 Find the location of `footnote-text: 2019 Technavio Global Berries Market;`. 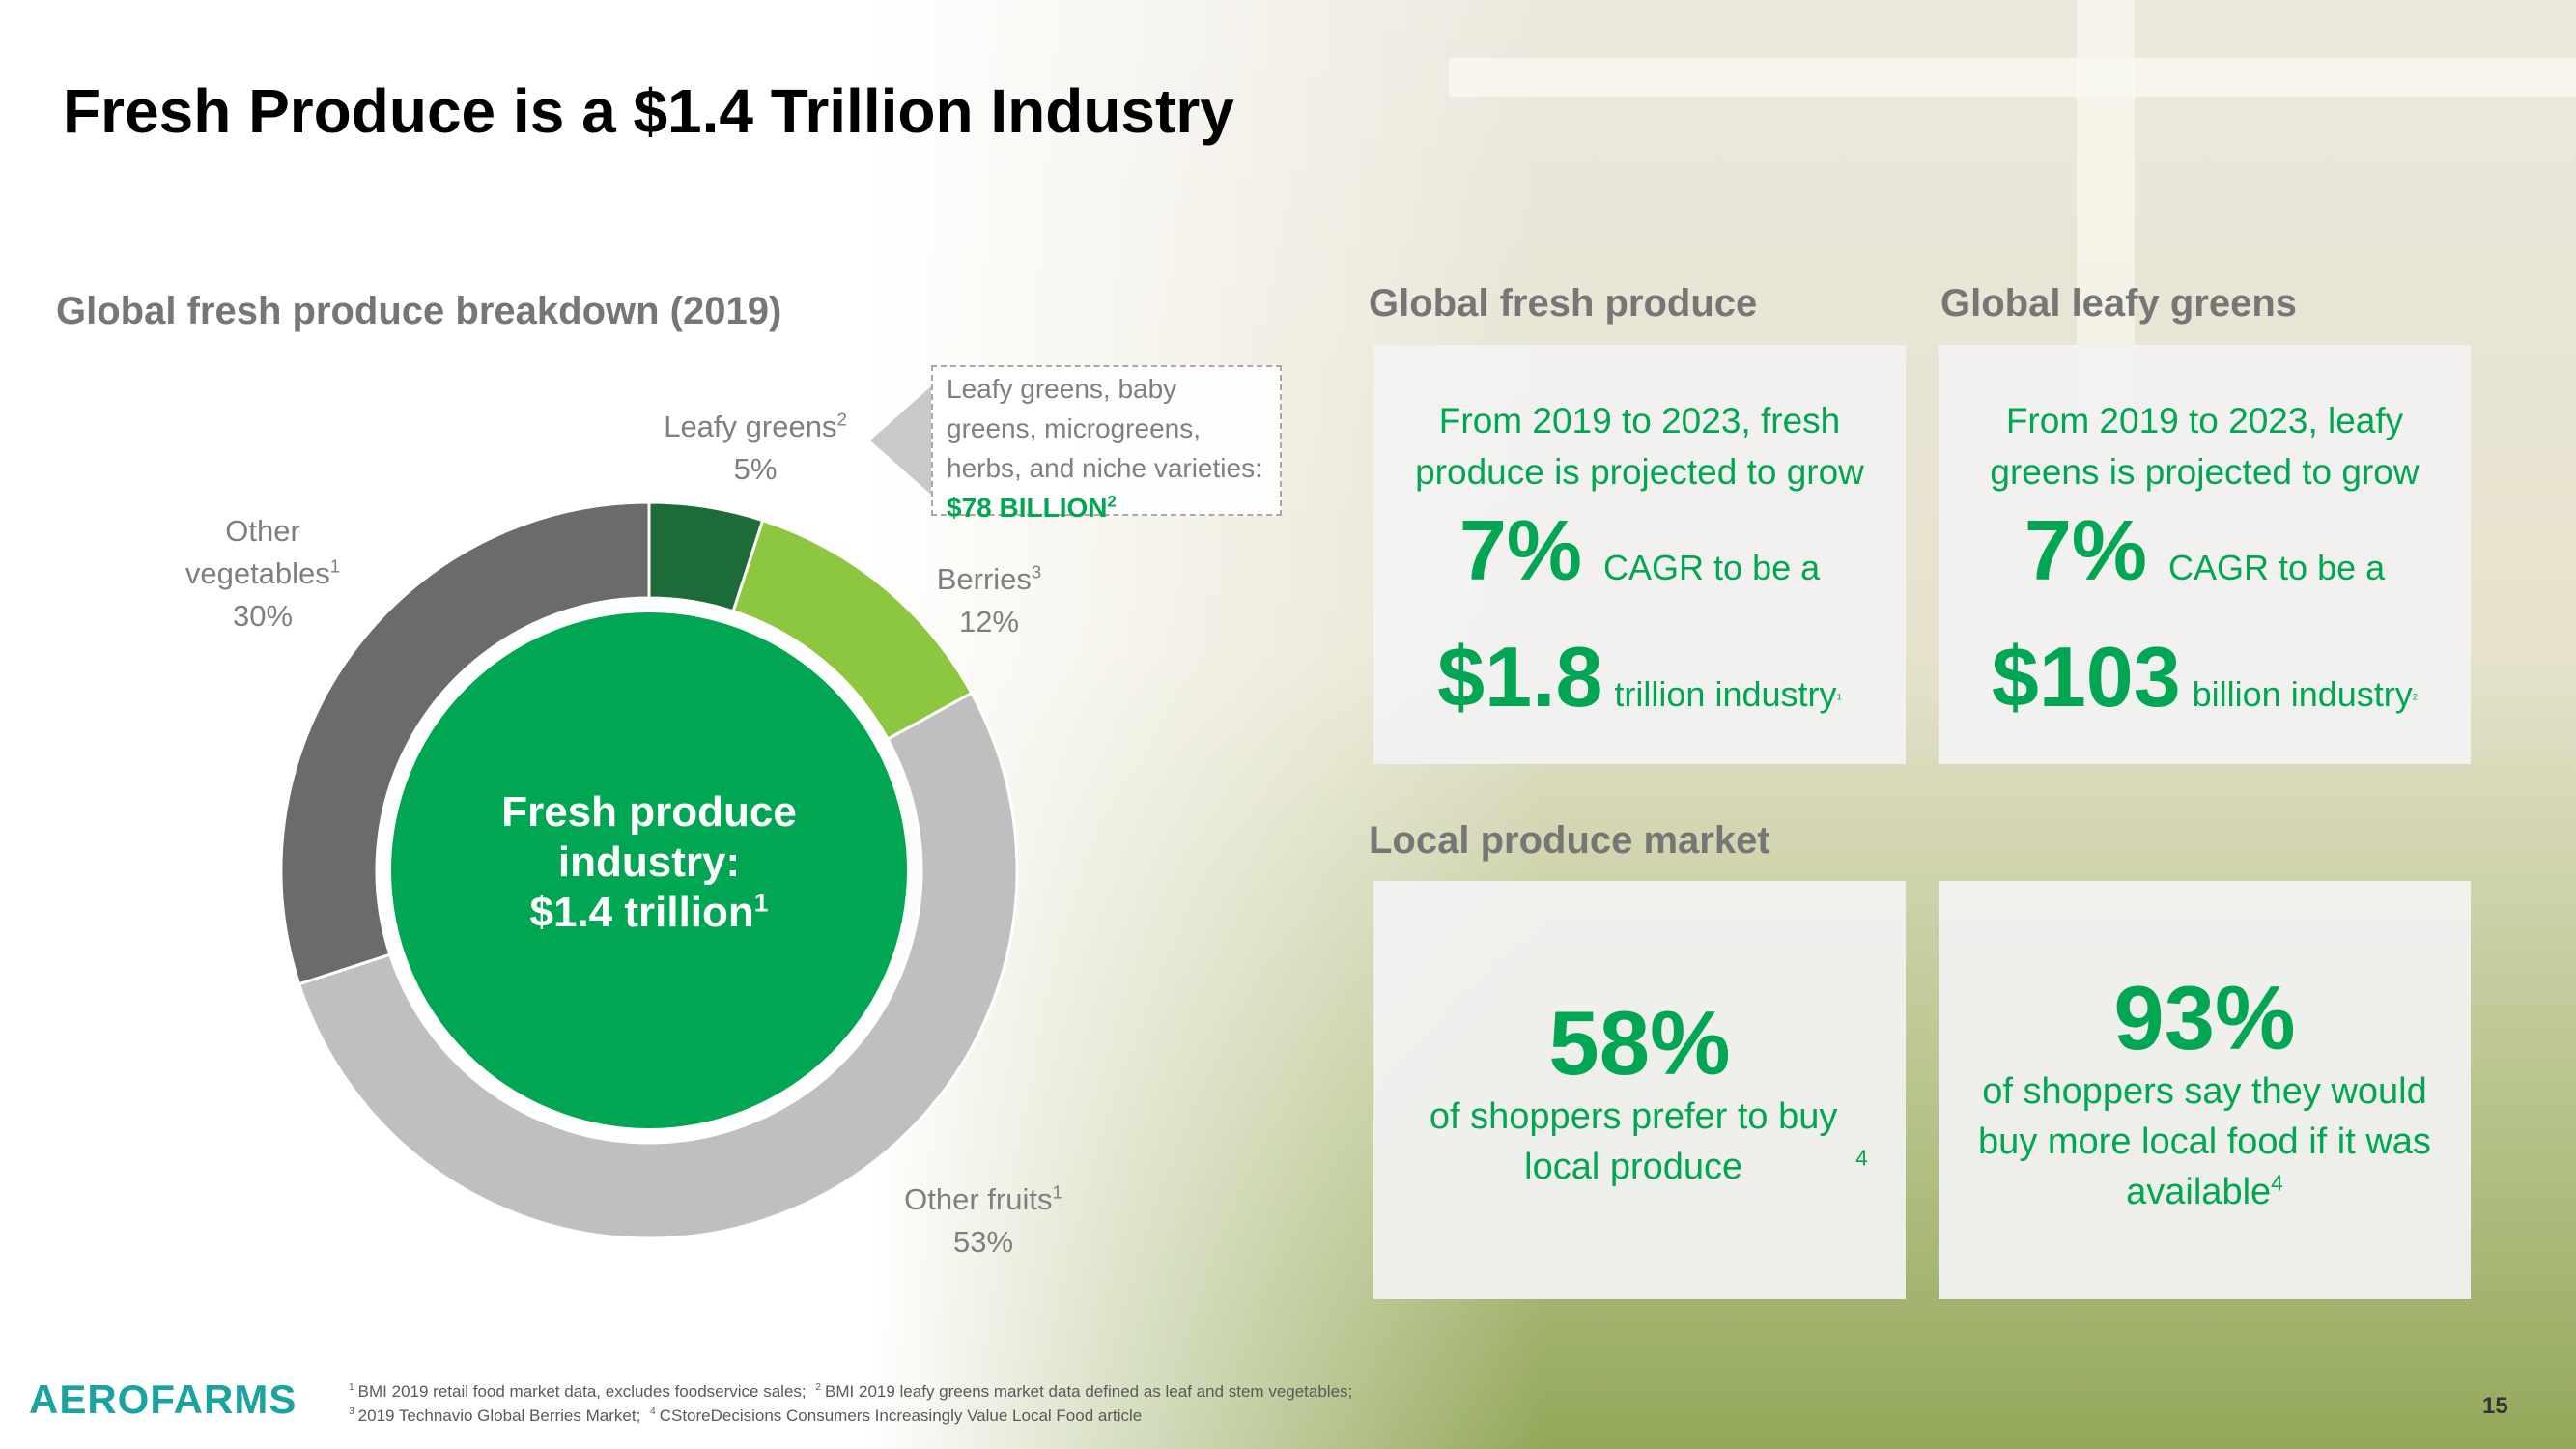

footnote-text: 2019 Technavio Global Berries Market; is located at coordinates (499, 1415).